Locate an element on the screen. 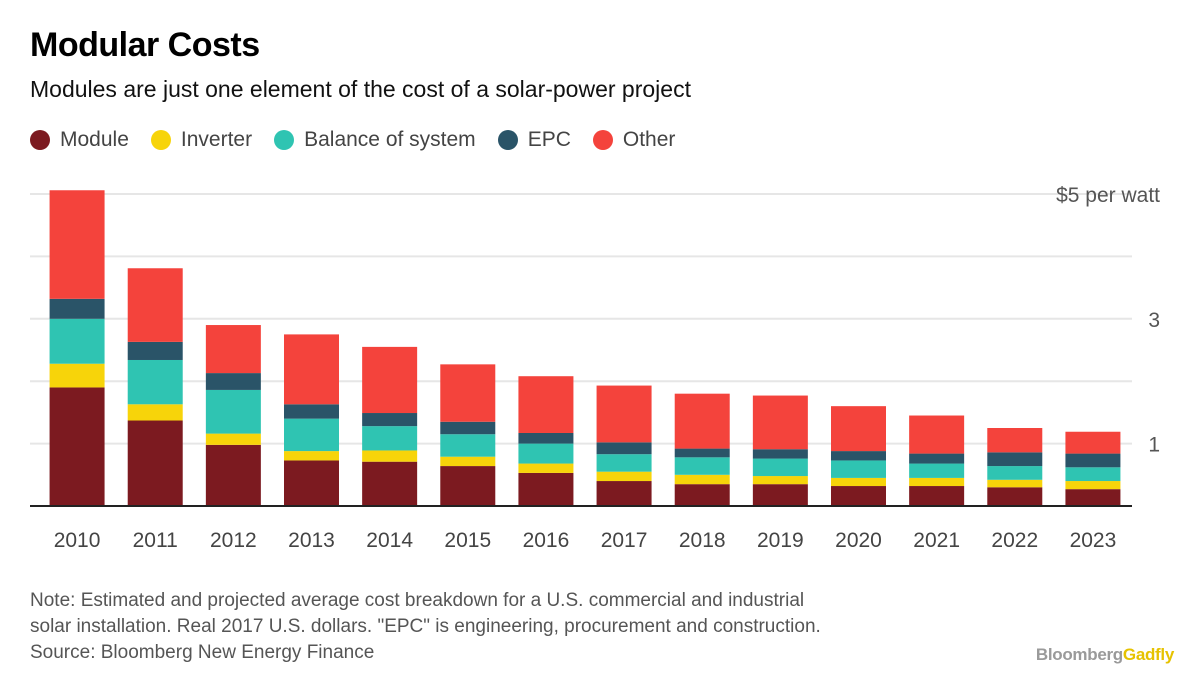  brand-logo: BloombergGadfly is located at coordinates (1105, 655).